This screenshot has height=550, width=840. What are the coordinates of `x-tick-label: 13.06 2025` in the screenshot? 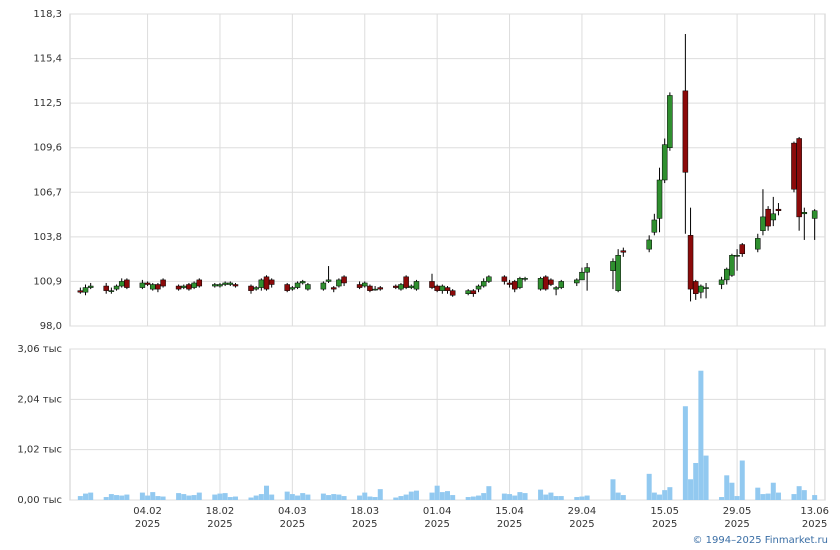 It's located at (814, 518).